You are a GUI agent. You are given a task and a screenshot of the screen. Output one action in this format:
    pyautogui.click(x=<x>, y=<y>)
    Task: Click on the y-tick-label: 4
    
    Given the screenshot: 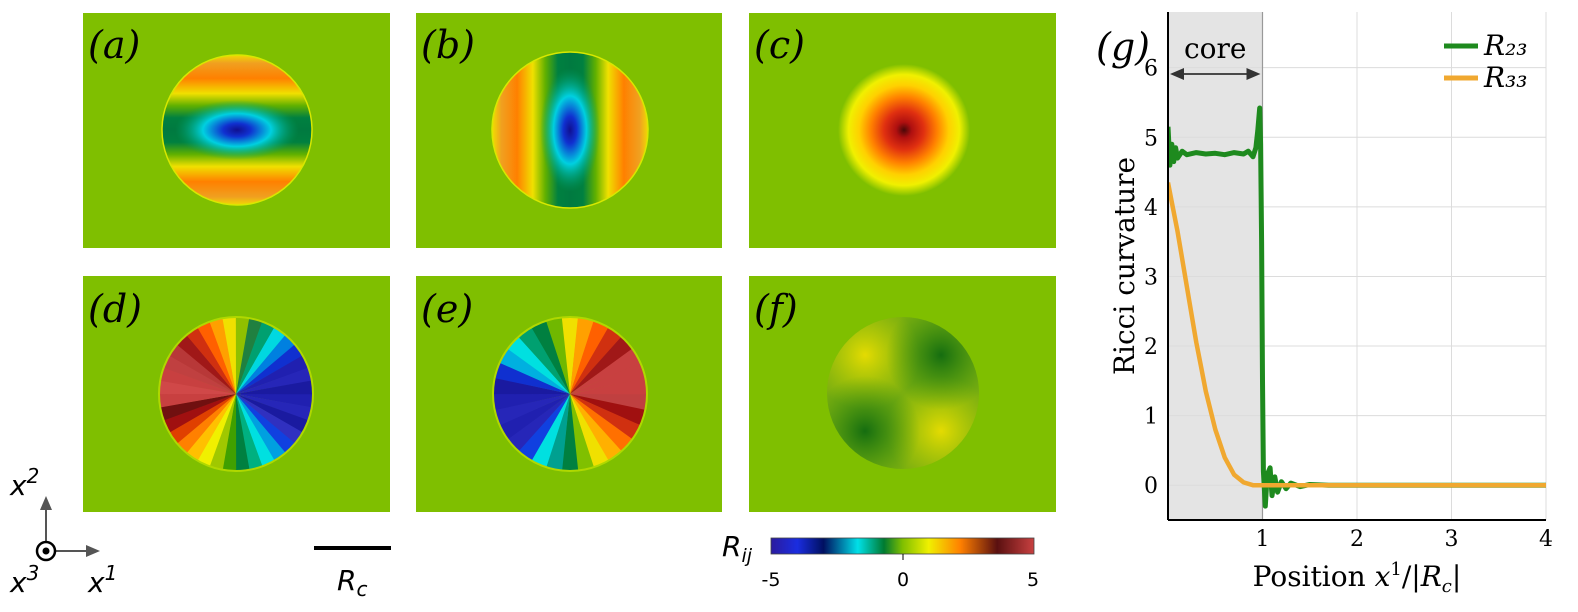 What is the action you would take?
    pyautogui.click(x=1151, y=208)
    